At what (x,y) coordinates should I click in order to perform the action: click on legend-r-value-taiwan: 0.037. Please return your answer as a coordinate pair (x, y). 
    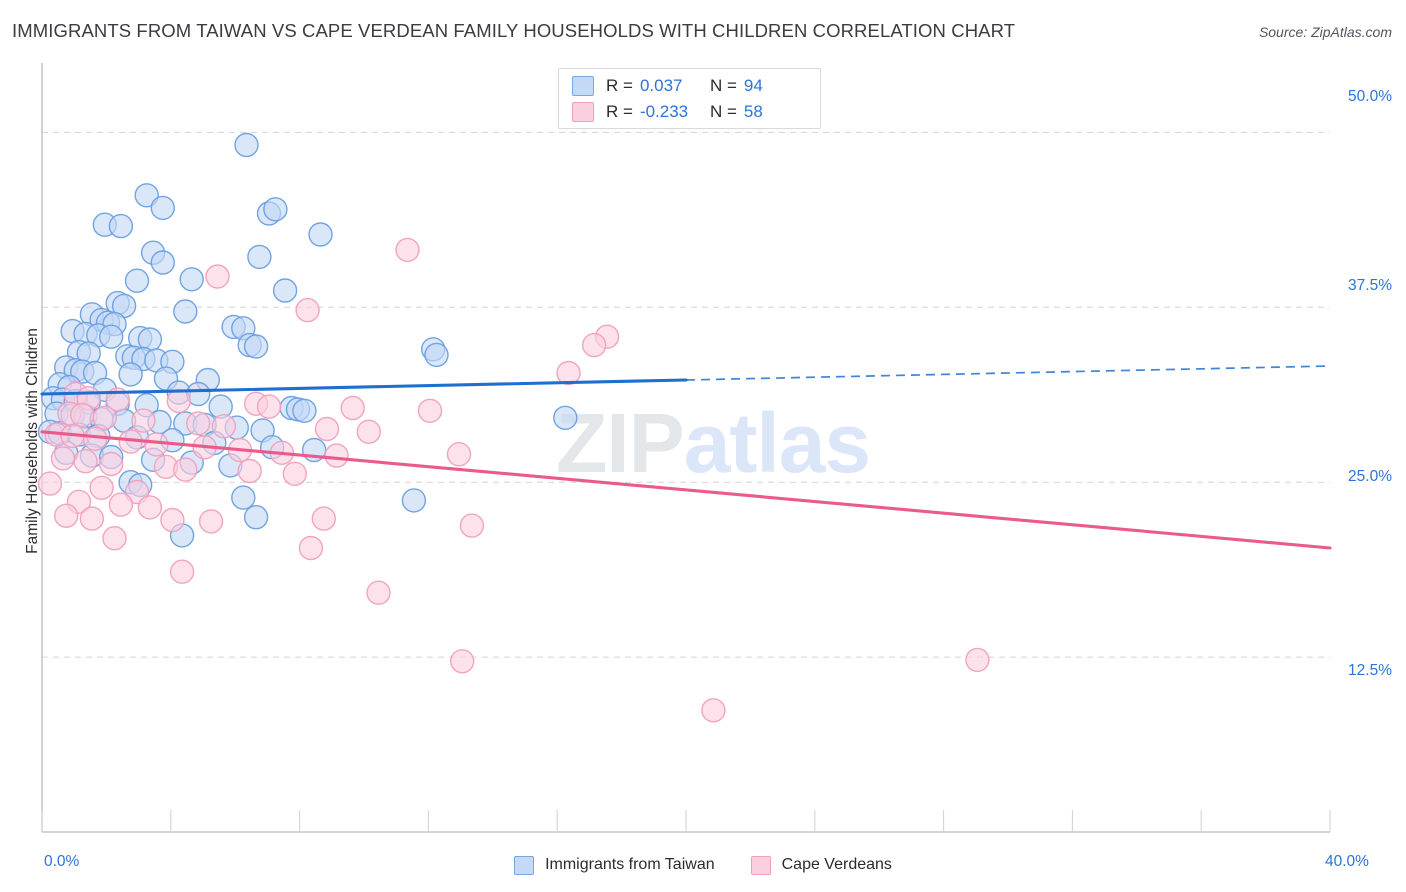
    Looking at the image, I should click on (661, 85).